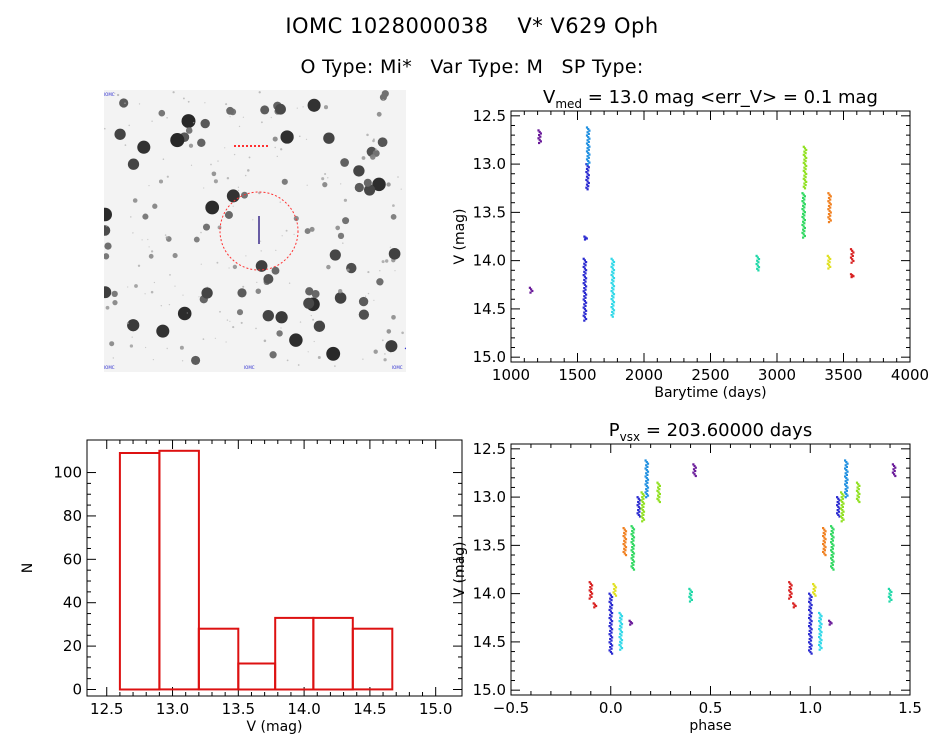 The width and height of the screenshot is (944, 747). Describe the element at coordinates (711, 708) in the screenshot. I see `x-tick-label: 0.5` at that location.